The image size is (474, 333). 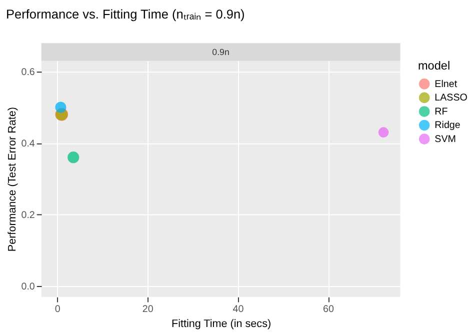 What do you see at coordinates (12, 179) in the screenshot?
I see `y-axis-title: Performance (Test Error Rate)` at bounding box center [12, 179].